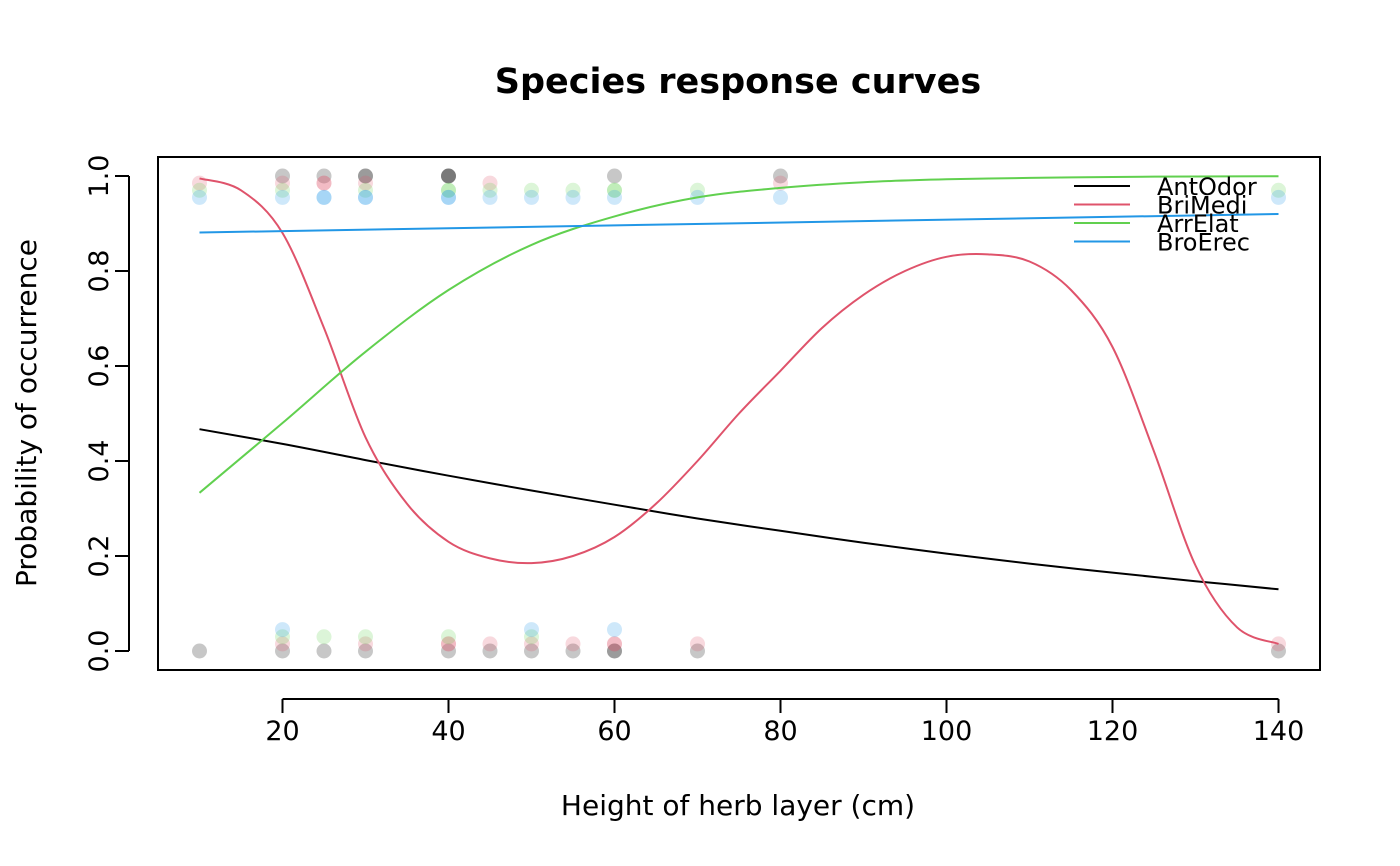 This screenshot has width=1400, height=866. Describe the element at coordinates (1207, 187) in the screenshot. I see `legend-label-antodor: AntOdor` at that location.